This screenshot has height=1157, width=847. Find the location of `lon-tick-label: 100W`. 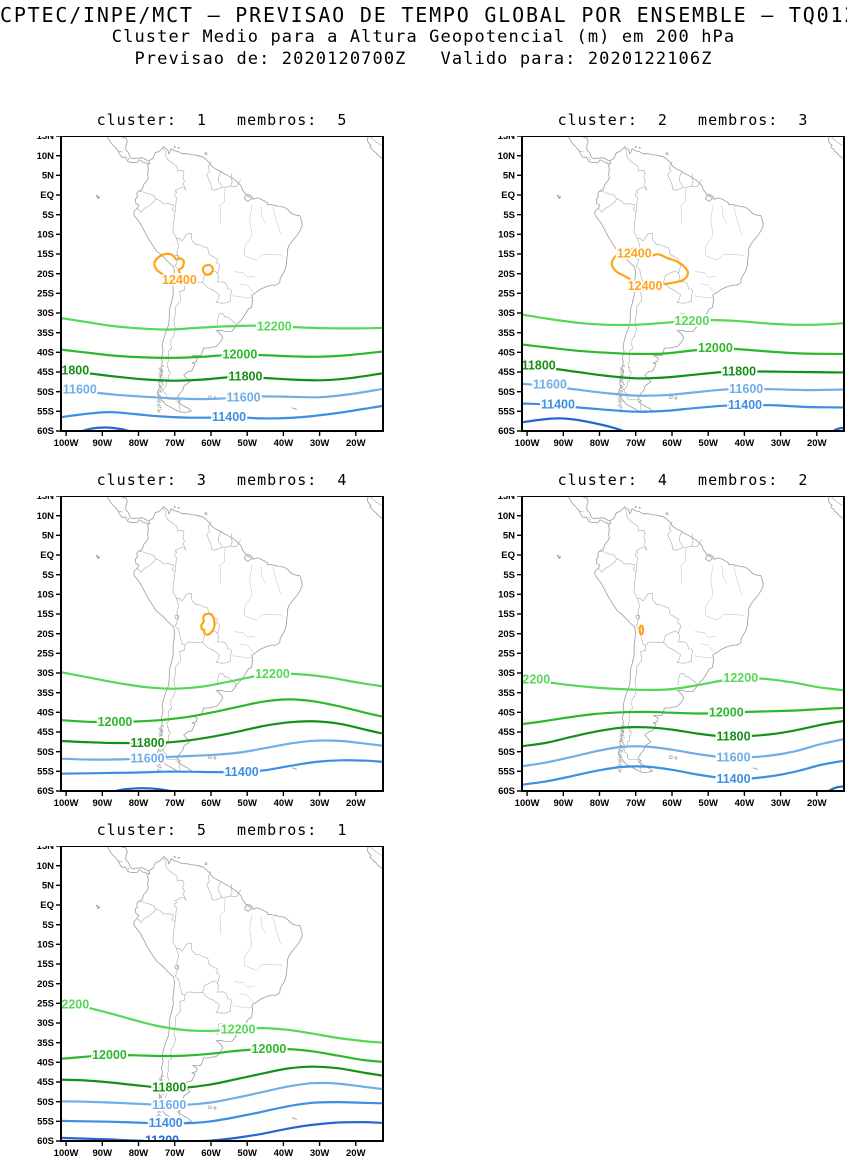

lon-tick-label: 100W is located at coordinates (527, 803).